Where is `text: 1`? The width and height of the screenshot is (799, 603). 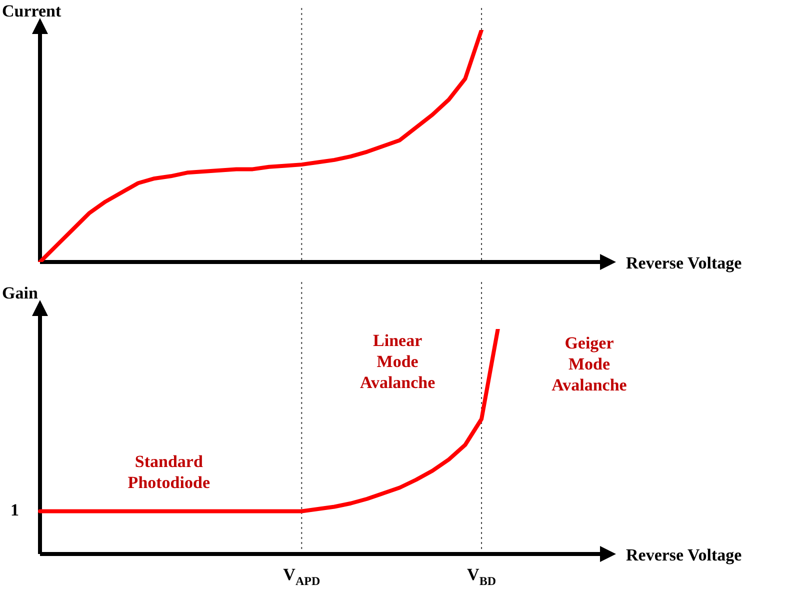
text: 1 is located at coordinates (15, 510).